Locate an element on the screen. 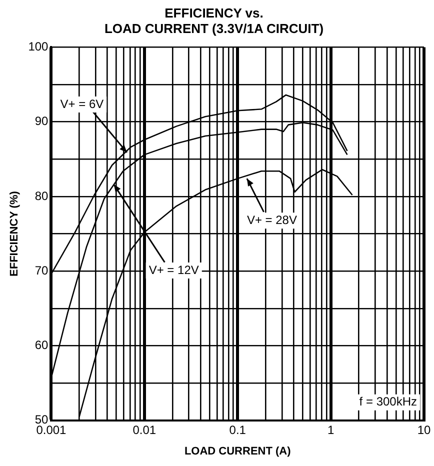 The height and width of the screenshot is (466, 434). y-tick-label: 100 is located at coordinates (38, 47).